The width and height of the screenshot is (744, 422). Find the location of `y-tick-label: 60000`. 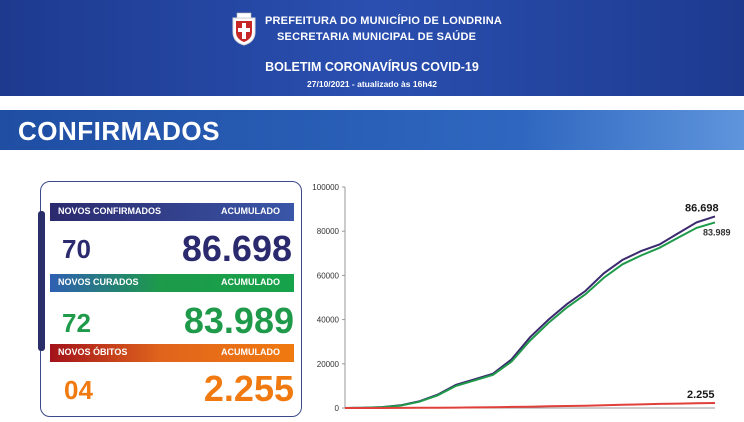

y-tick-label: 60000 is located at coordinates (328, 275).